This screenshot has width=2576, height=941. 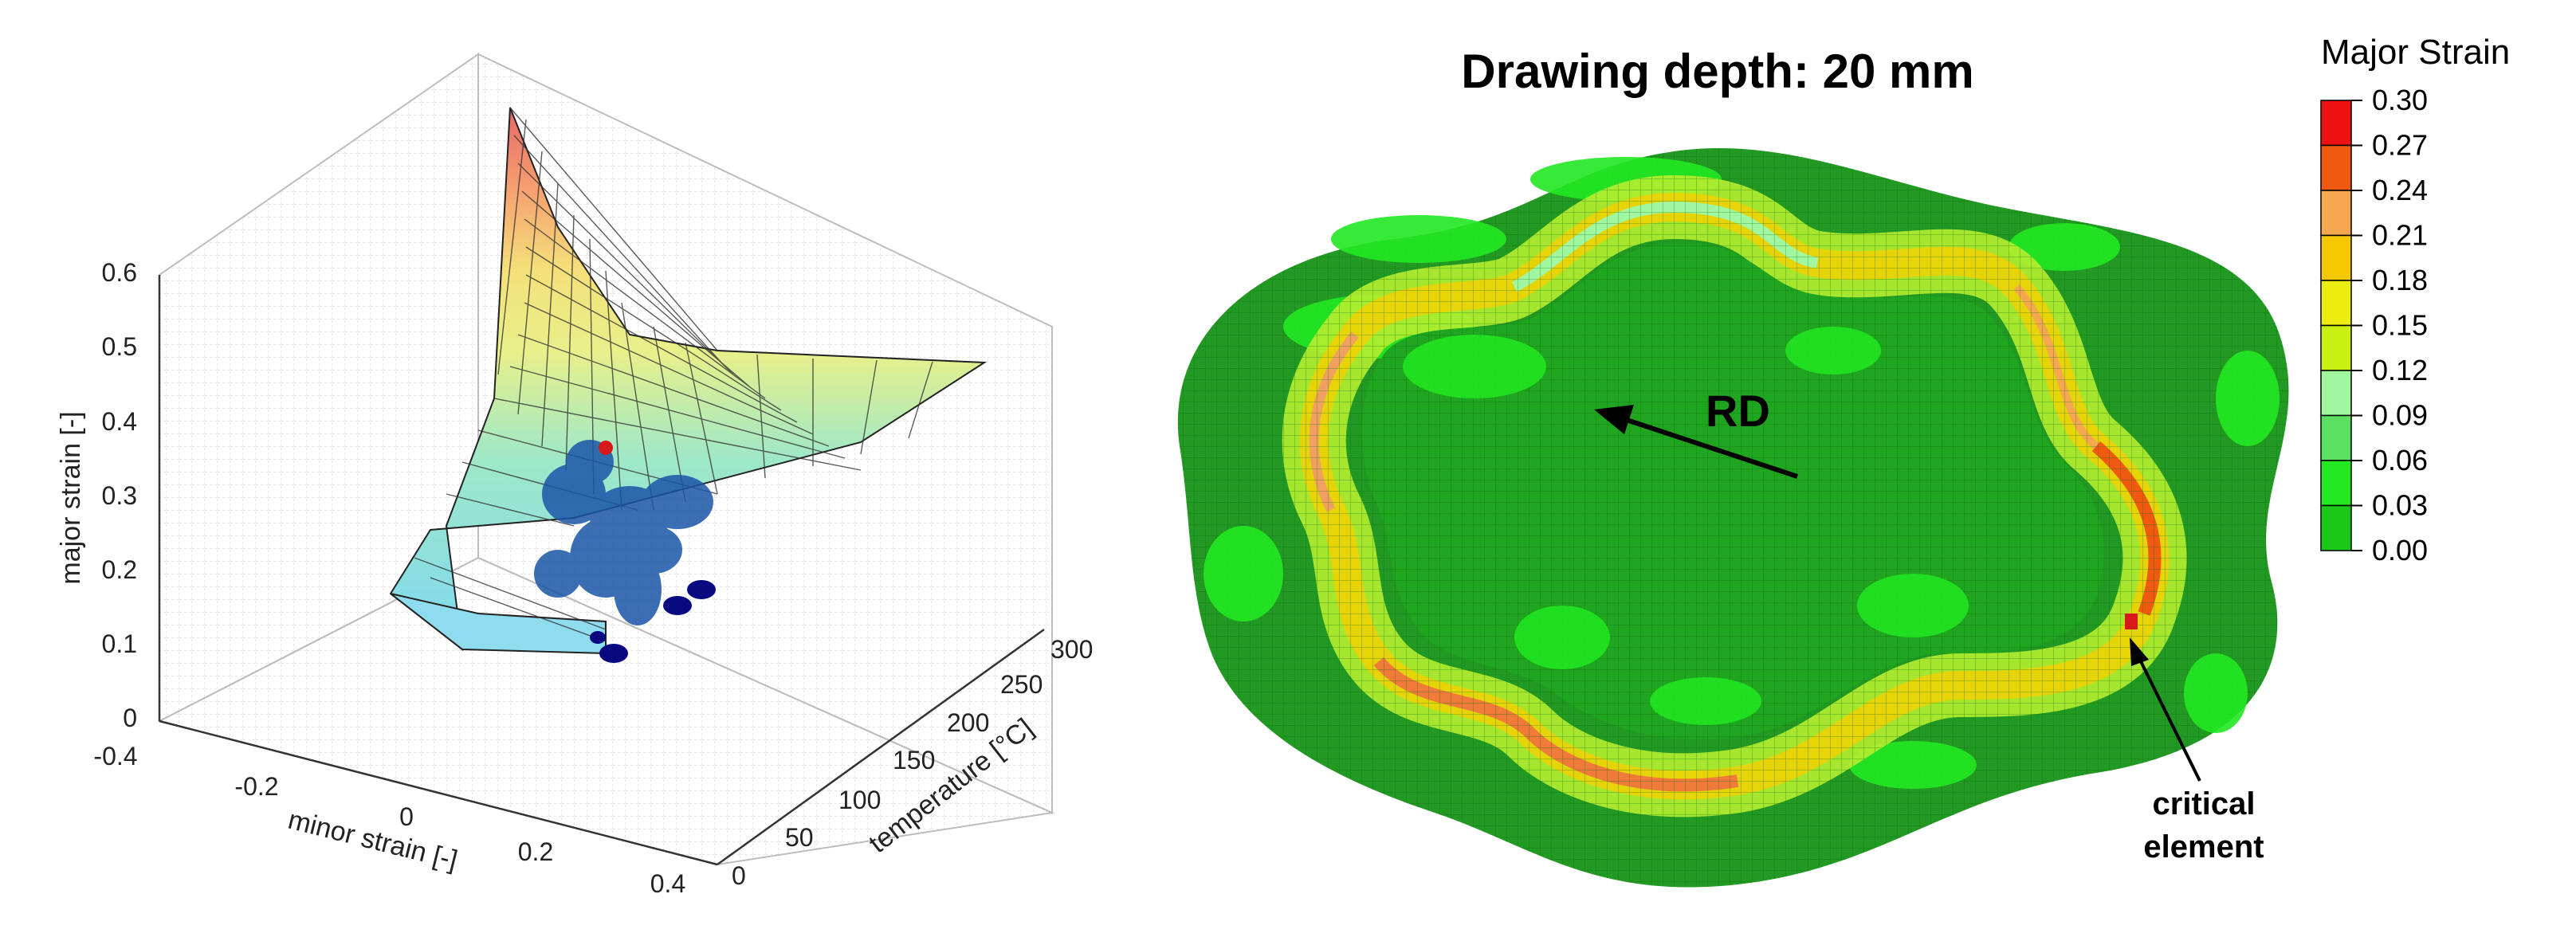 I want to click on z-tick: 150, so click(x=914, y=760).